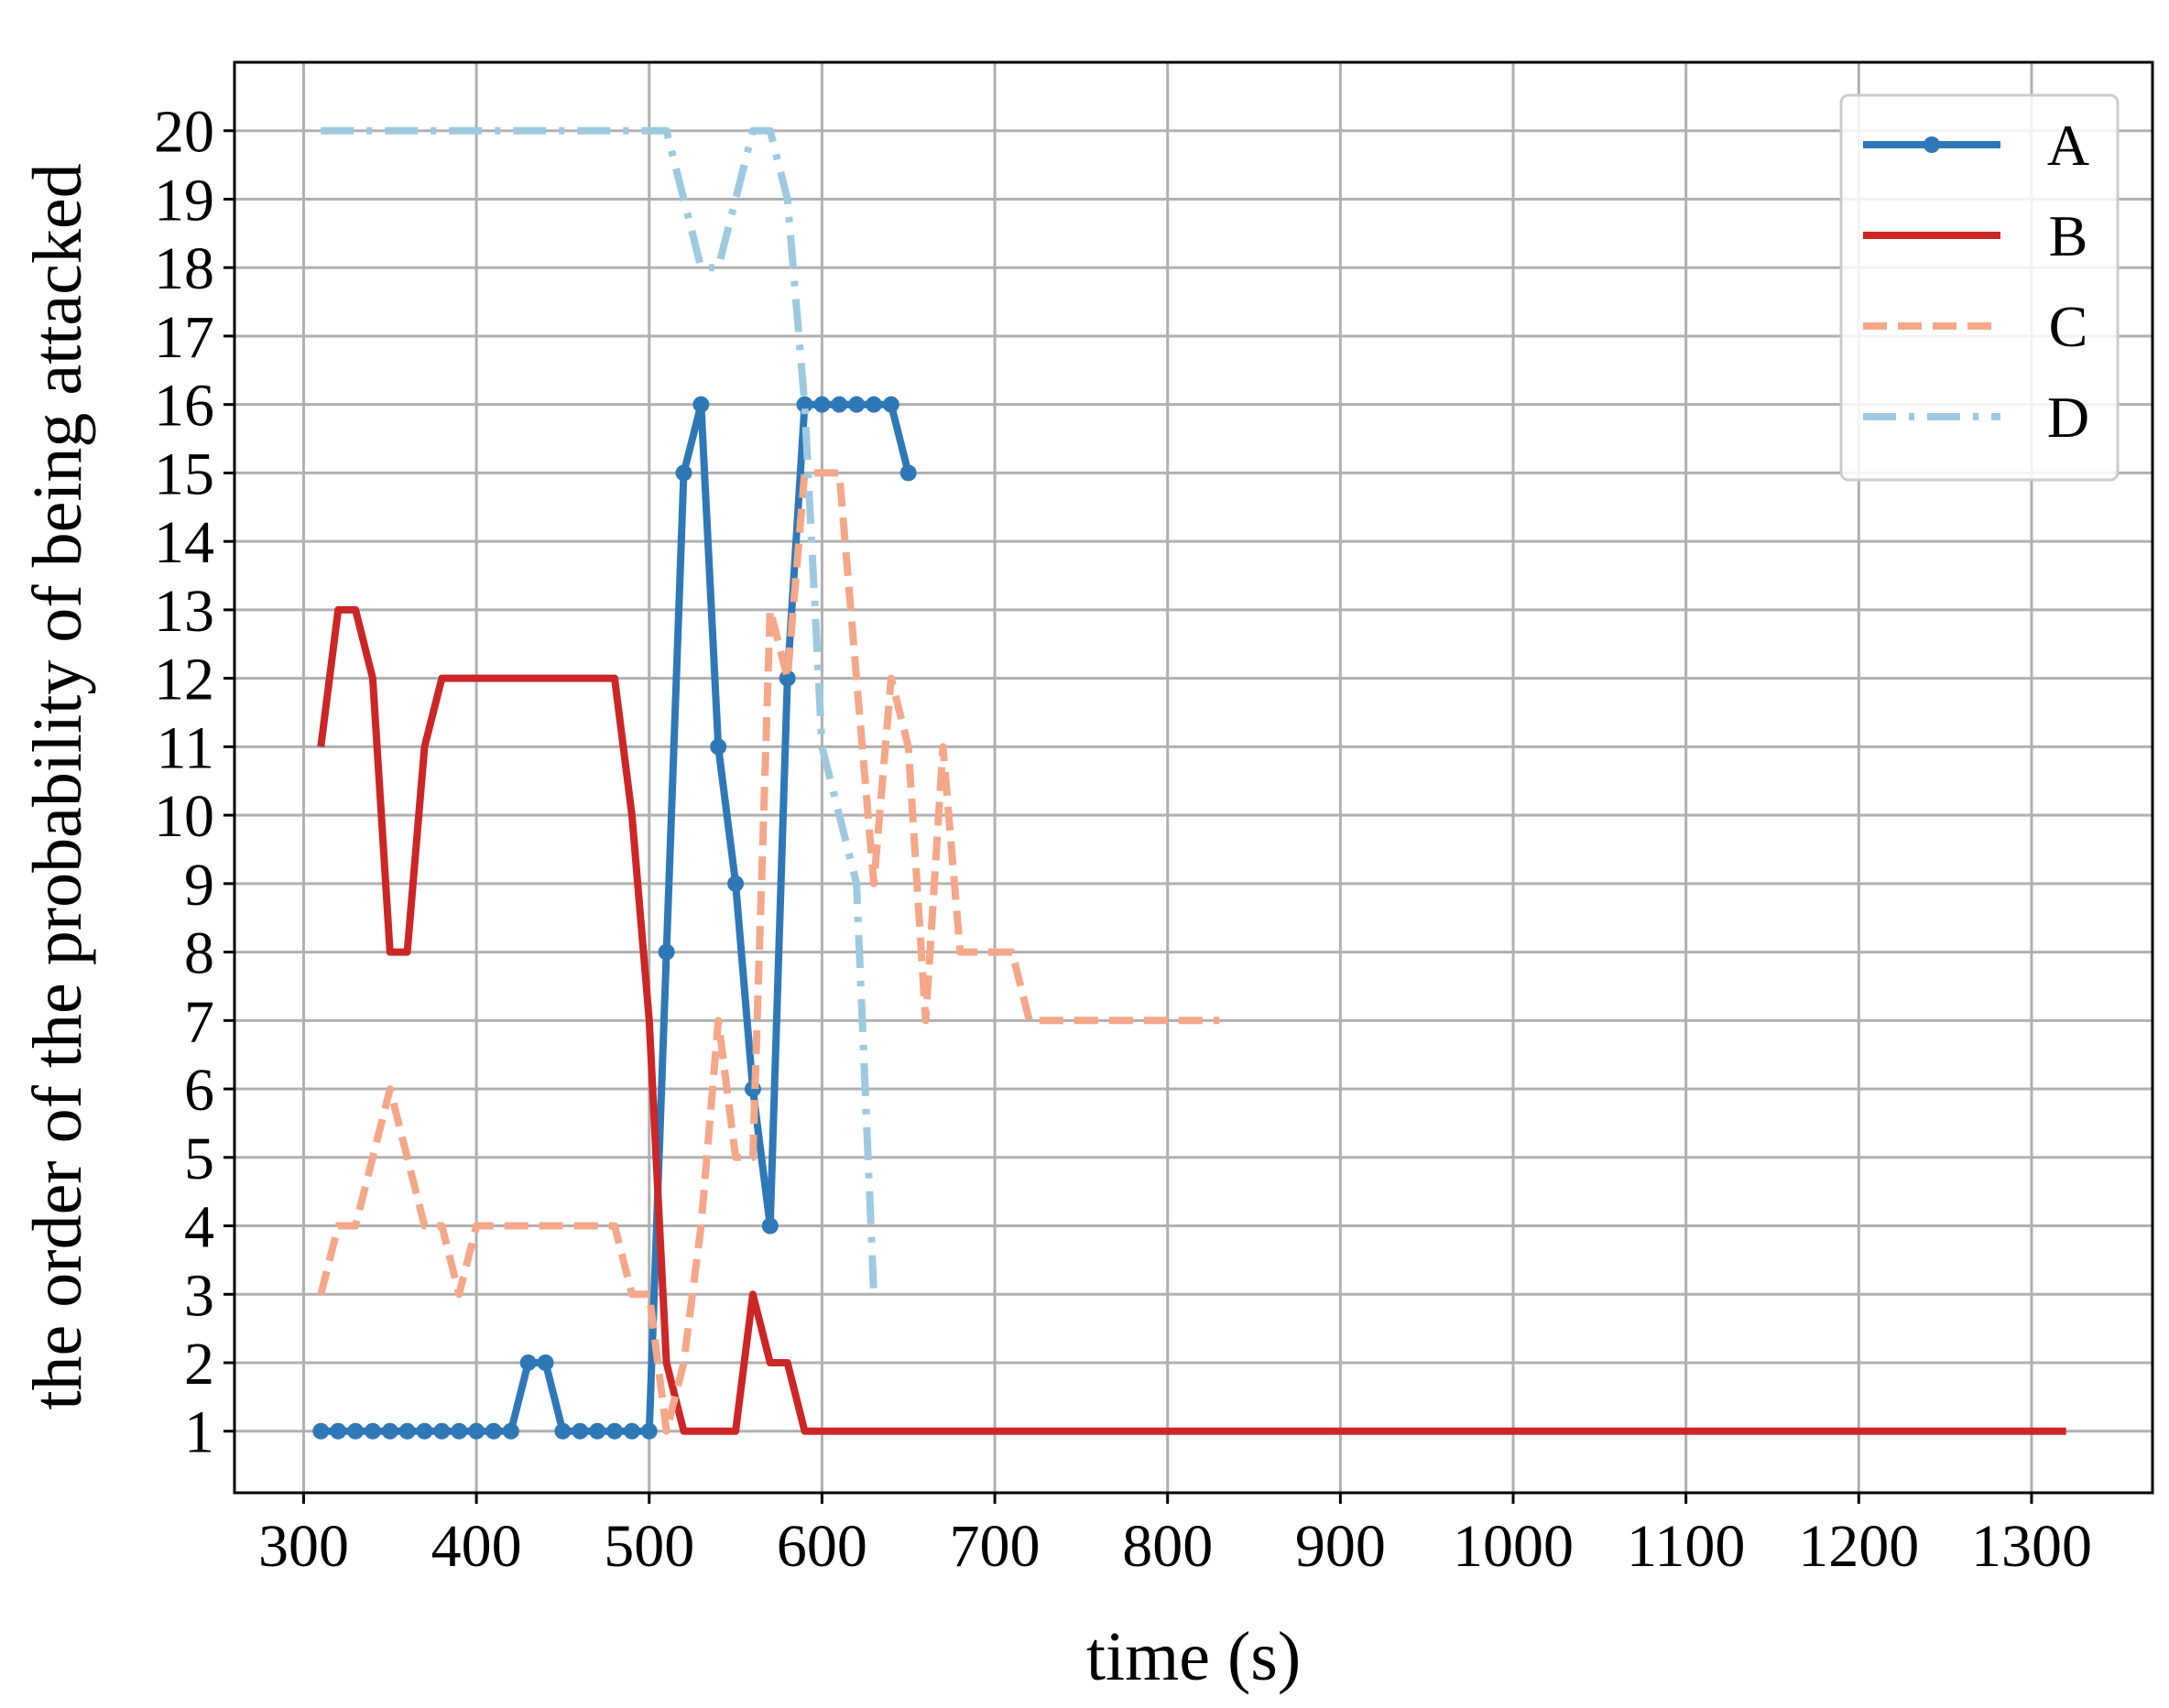 This screenshot has width=2169, height=1708. Describe the element at coordinates (303, 1546) in the screenshot. I see `x-tick-label: 300` at that location.